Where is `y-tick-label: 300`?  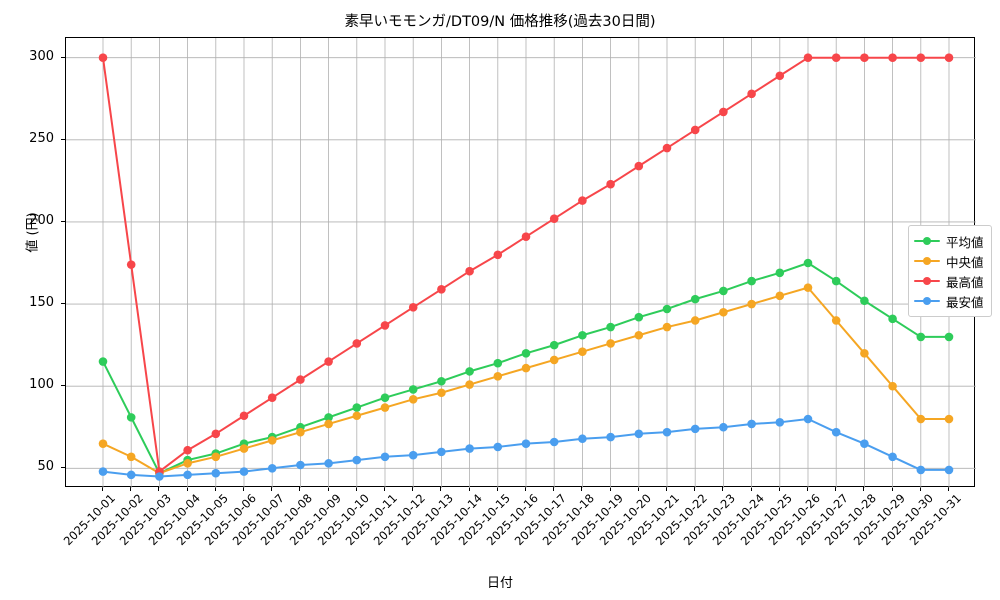 y-tick-label: 300 is located at coordinates (41, 56).